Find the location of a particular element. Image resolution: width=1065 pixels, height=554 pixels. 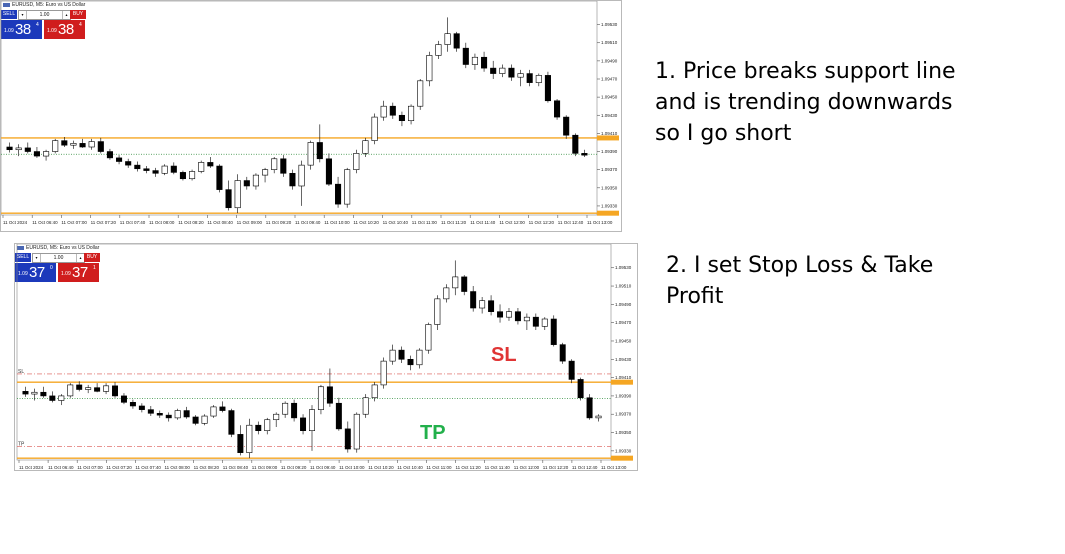

sell-price-button: 1.09 37 0 is located at coordinates (35, 272).